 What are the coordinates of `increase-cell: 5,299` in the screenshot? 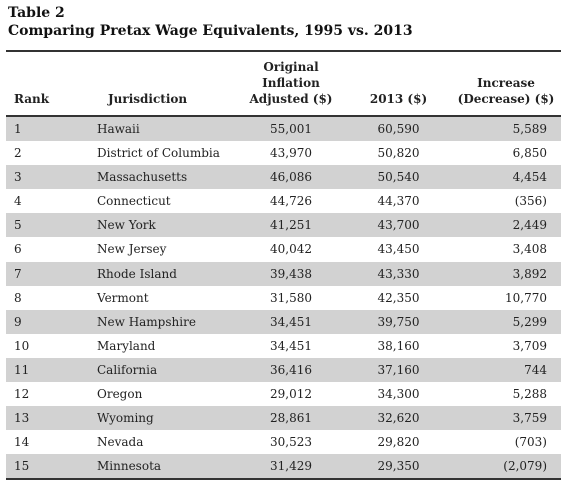 It's located at (529, 321).